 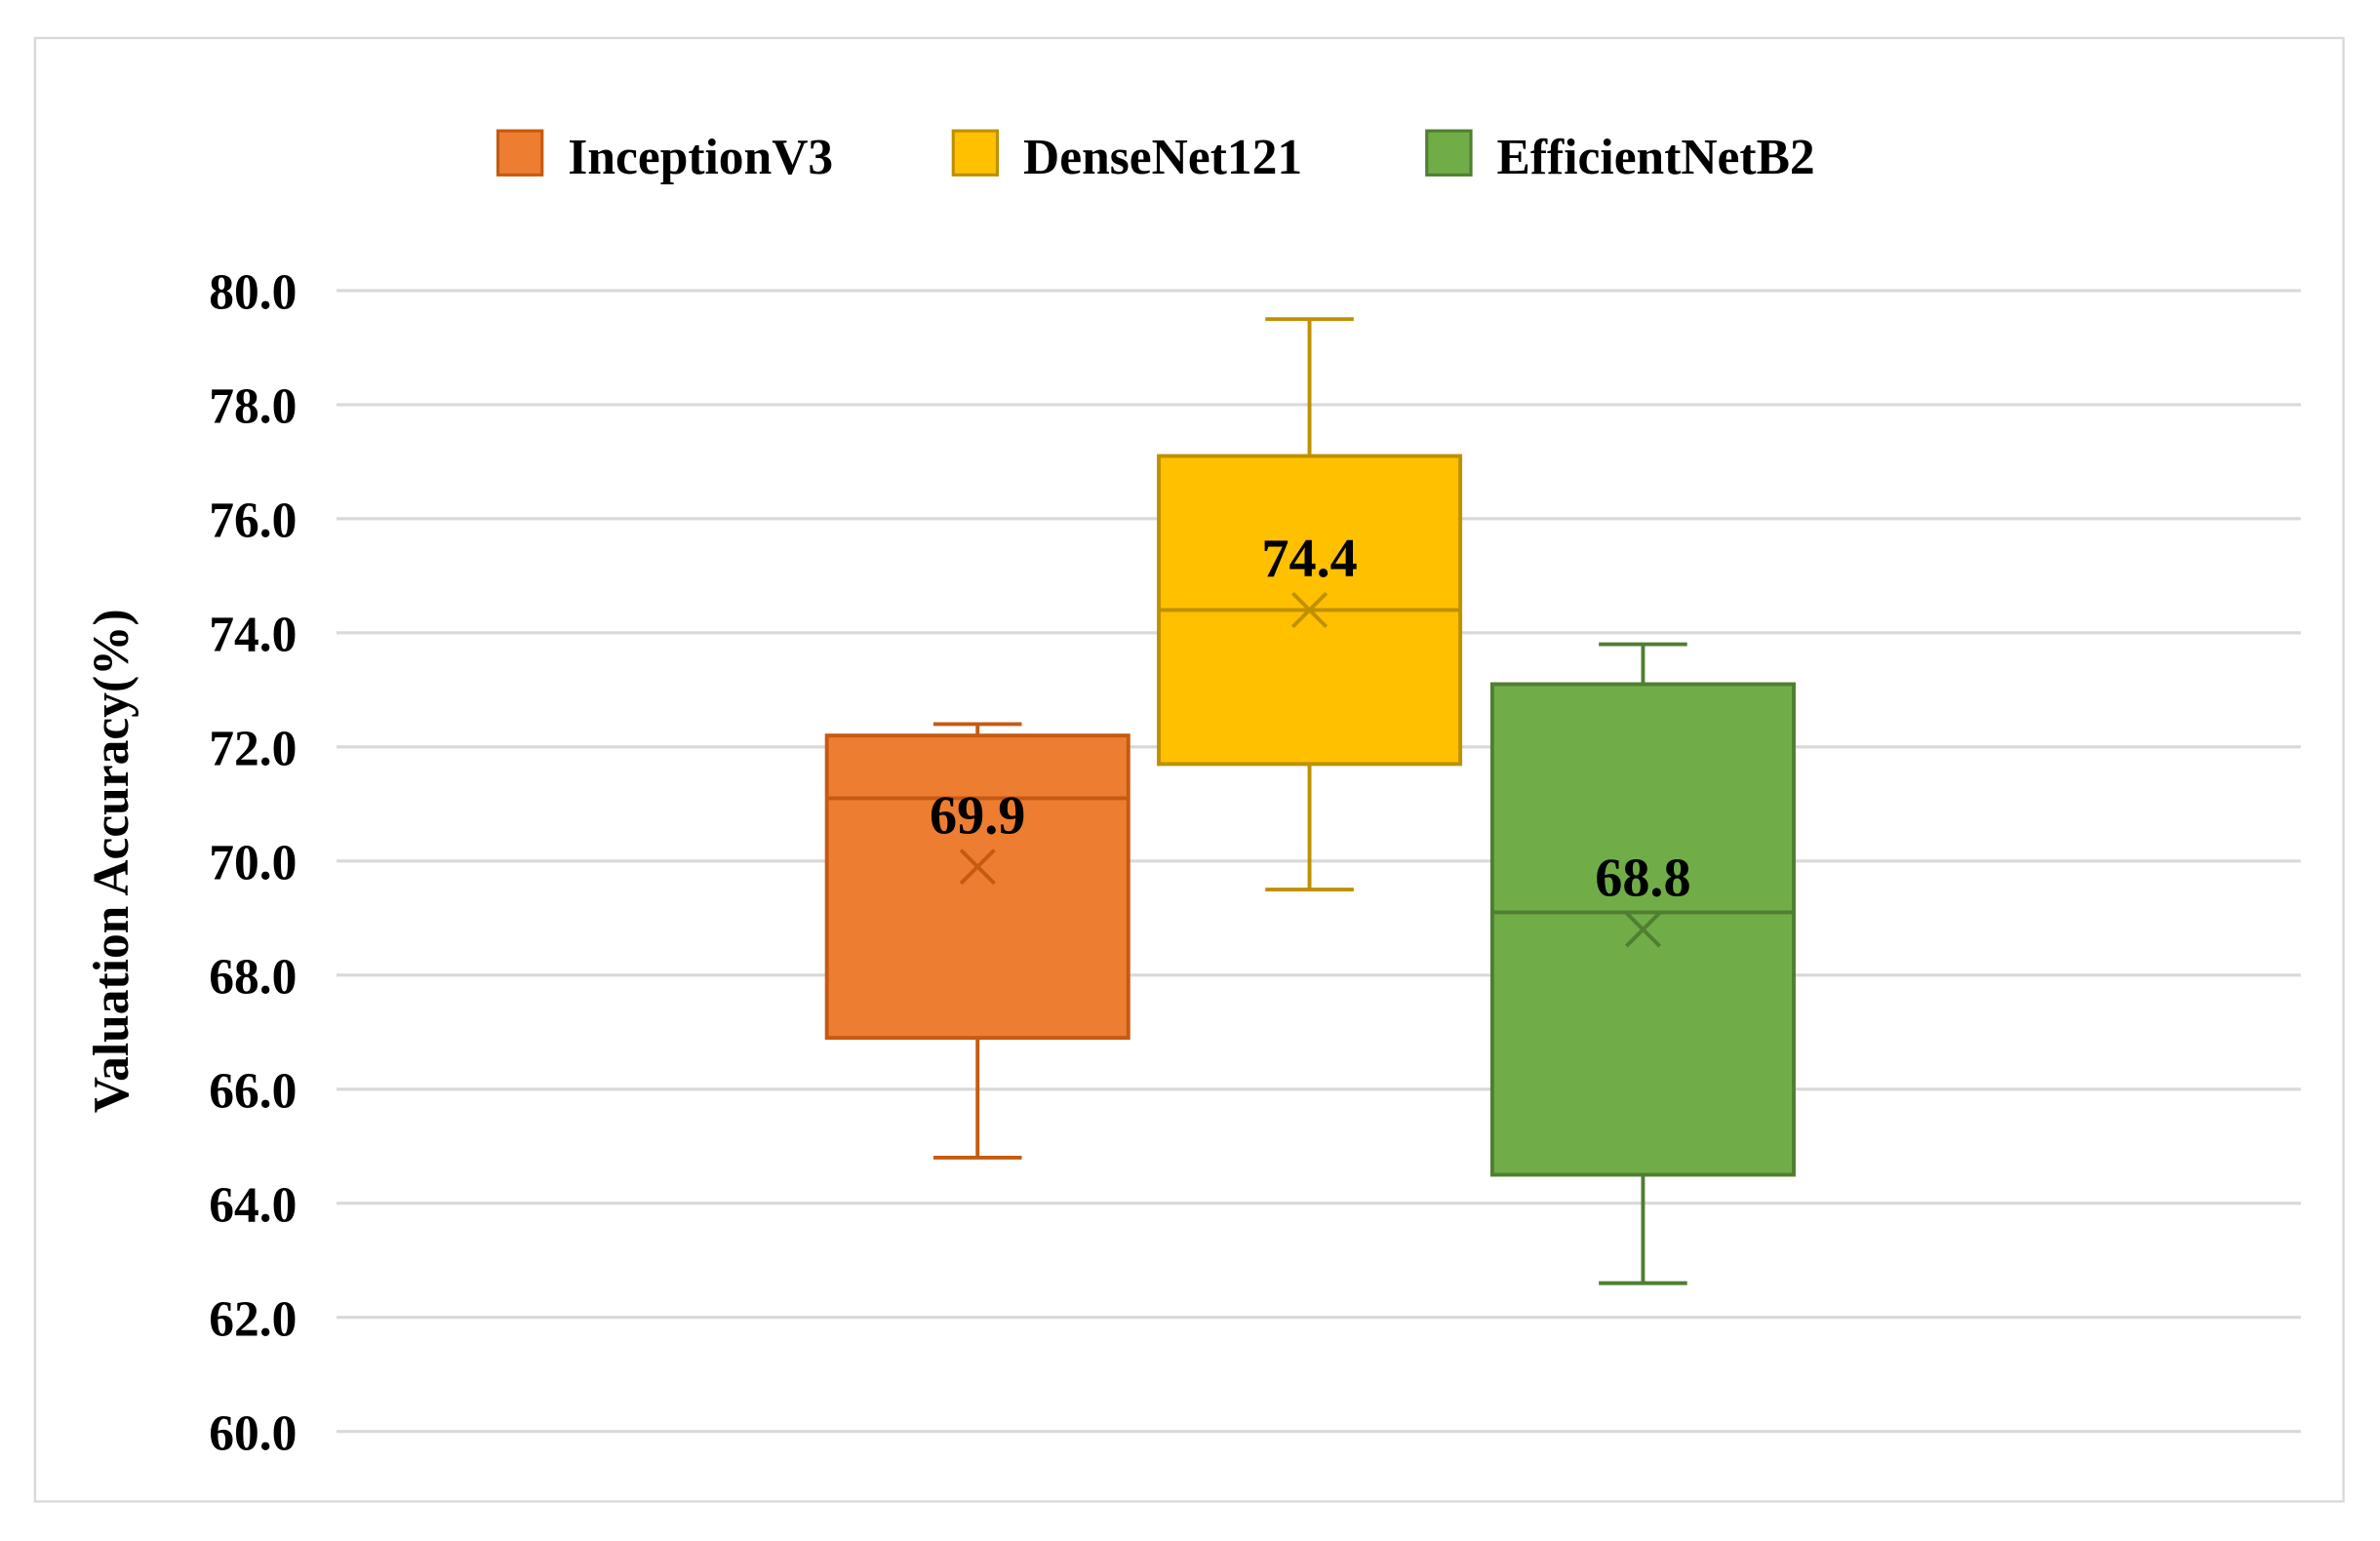 I want to click on mean-label: 69.9, so click(x=977, y=815).